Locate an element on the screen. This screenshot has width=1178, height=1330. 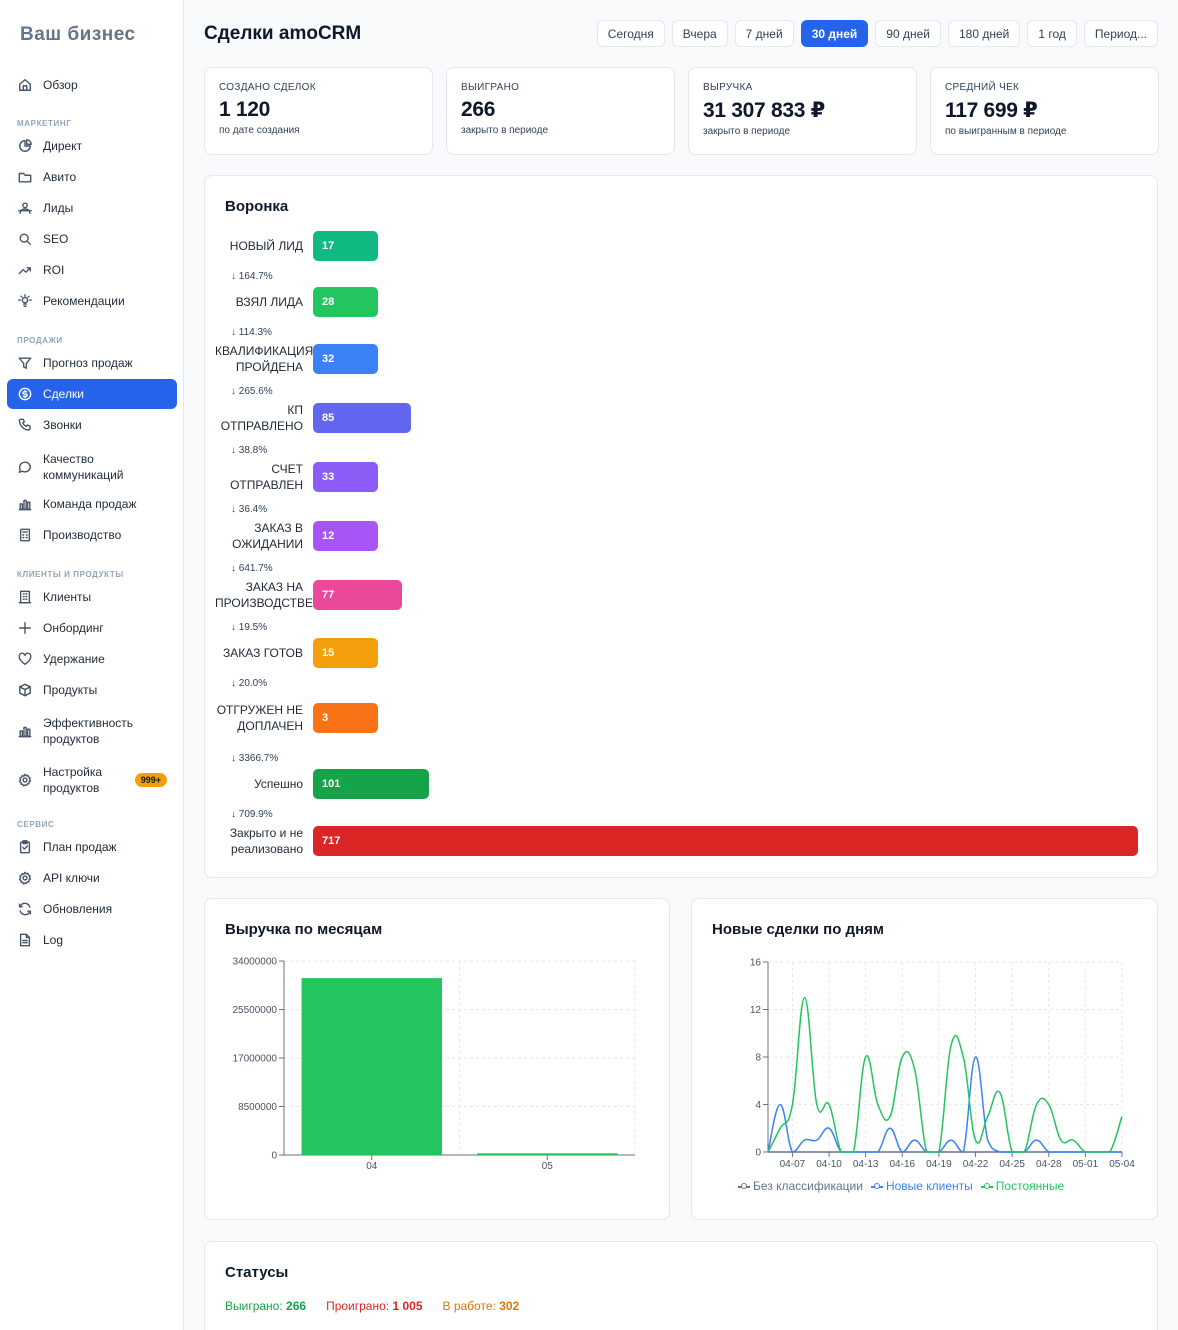
y-tick-label: 25500000 is located at coordinates (255, 1010).